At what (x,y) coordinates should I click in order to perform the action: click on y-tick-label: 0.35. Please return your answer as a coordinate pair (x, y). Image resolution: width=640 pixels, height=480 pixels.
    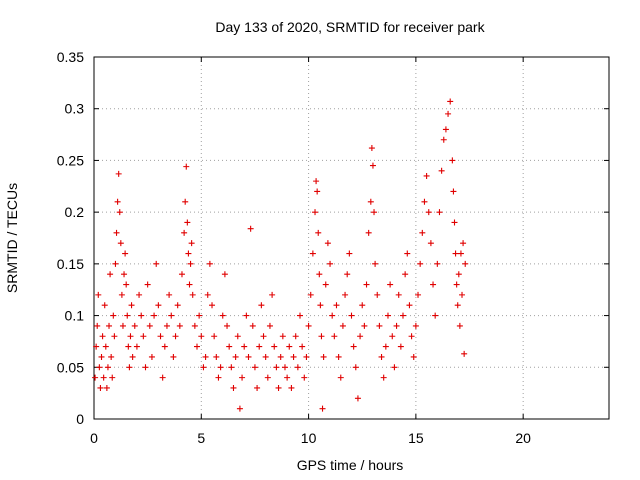
    Looking at the image, I should click on (70, 57).